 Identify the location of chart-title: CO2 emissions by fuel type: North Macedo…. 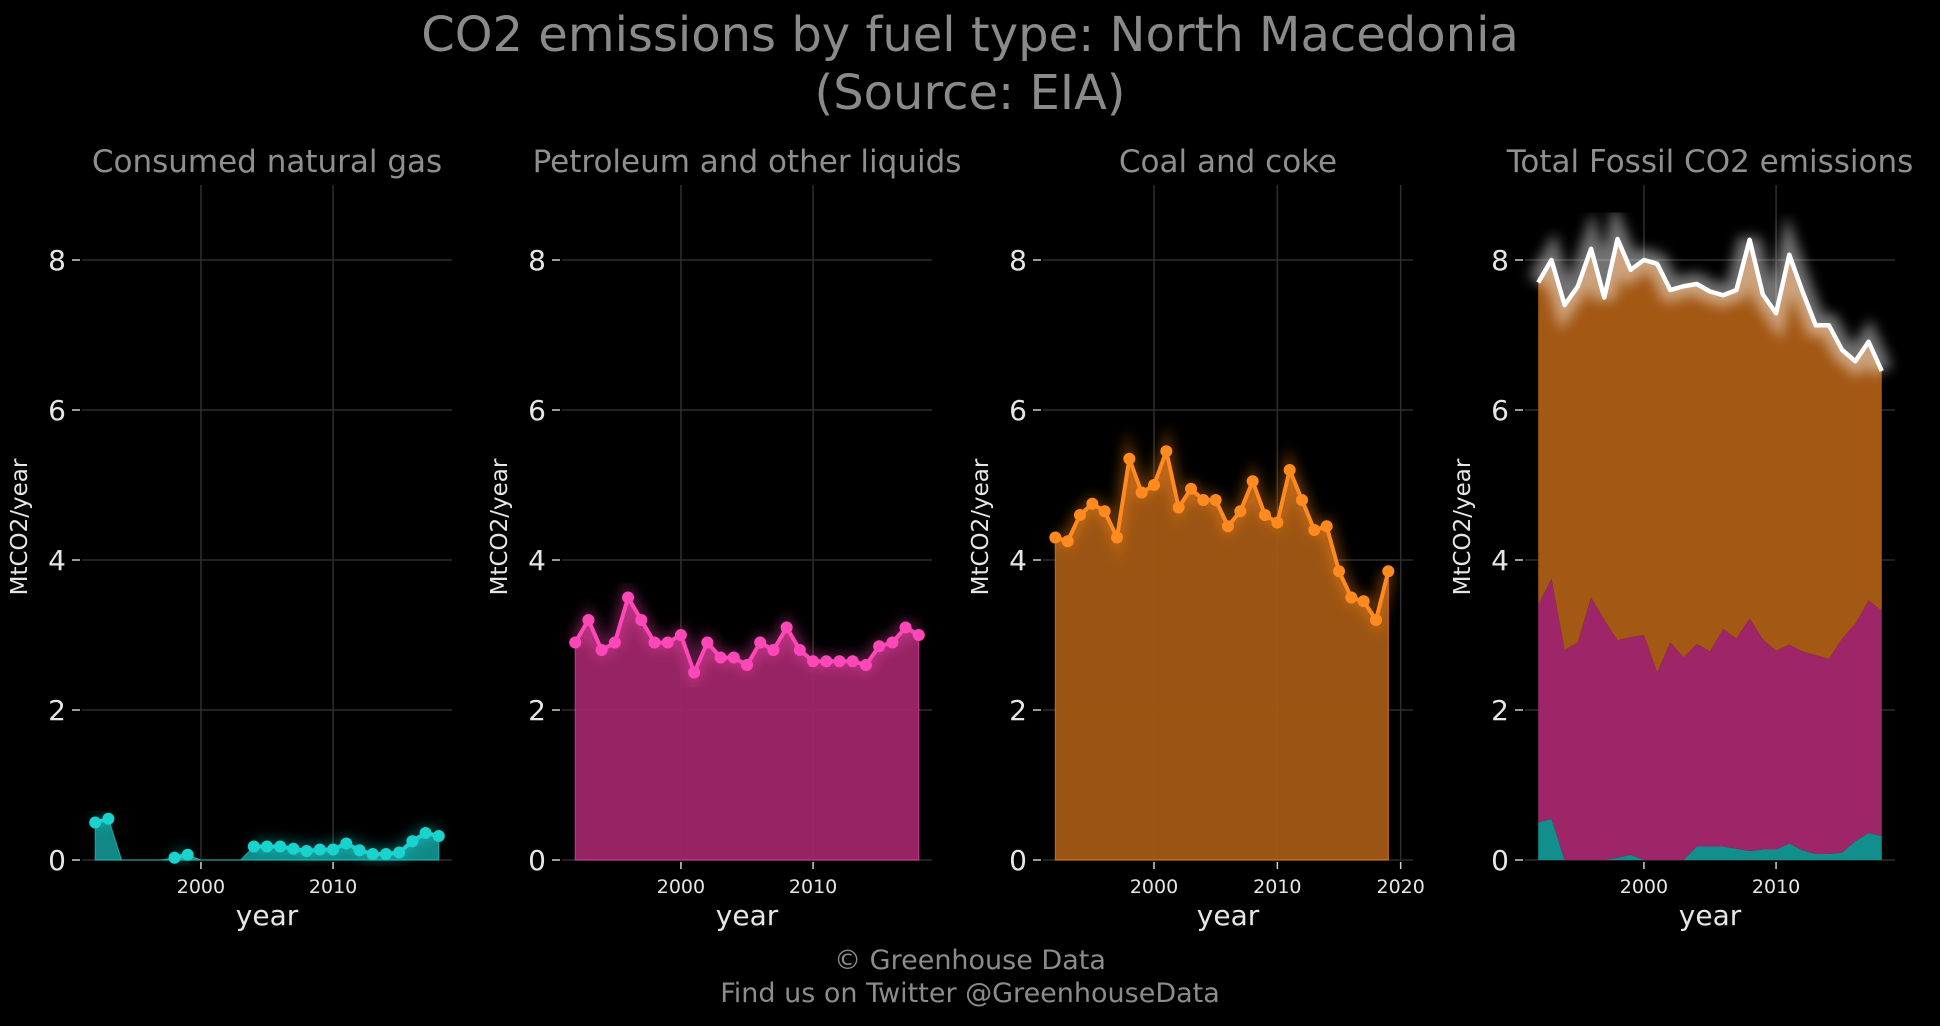
(970, 35).